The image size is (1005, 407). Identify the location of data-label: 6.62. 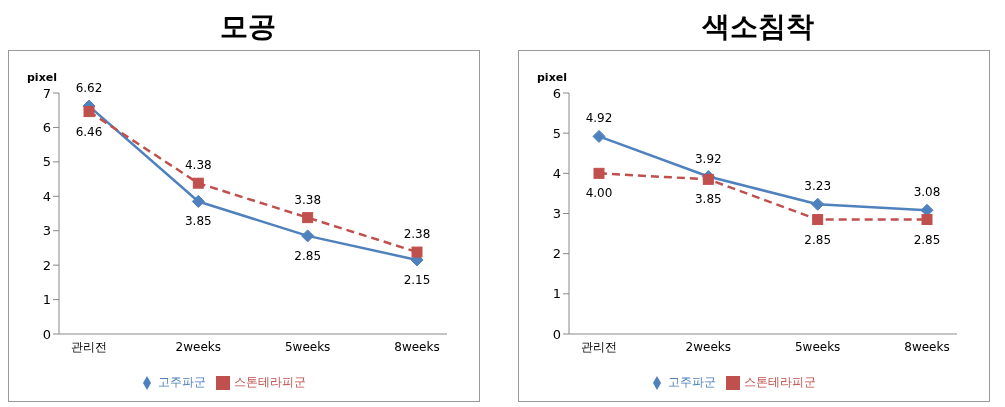
(89, 88).